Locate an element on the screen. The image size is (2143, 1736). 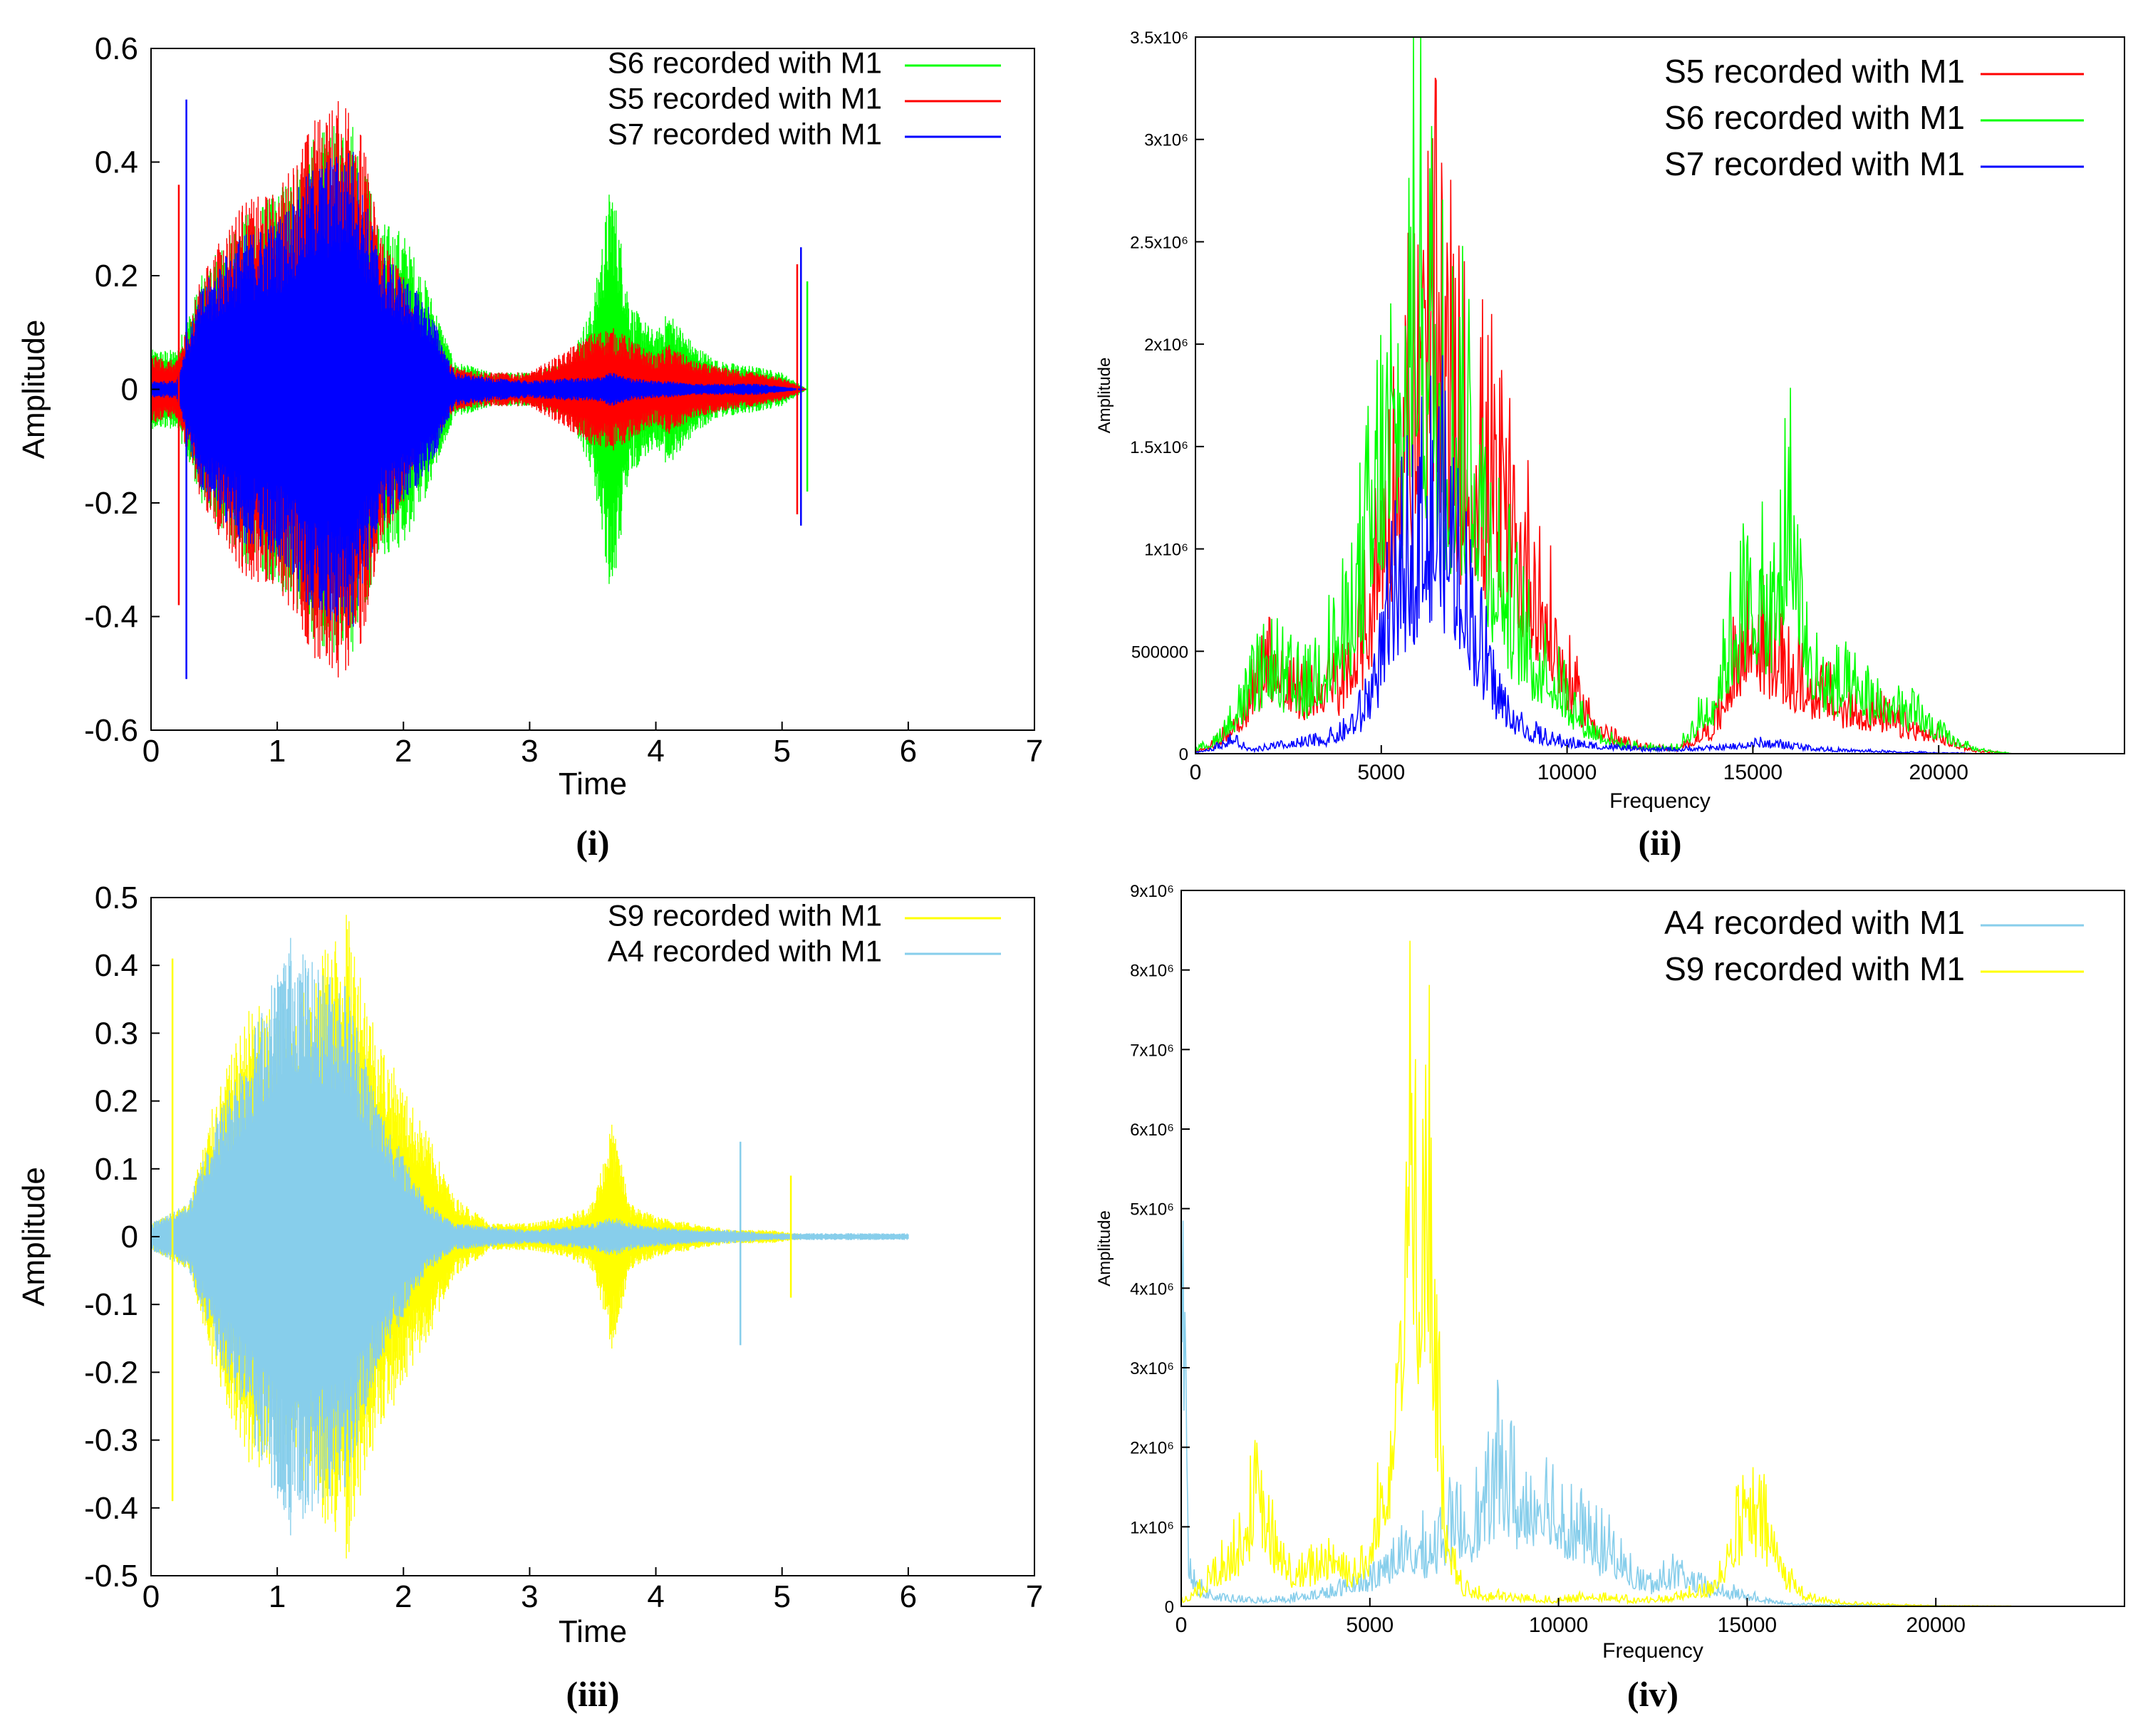
y-tick-label: 0.6 is located at coordinates (116, 49).